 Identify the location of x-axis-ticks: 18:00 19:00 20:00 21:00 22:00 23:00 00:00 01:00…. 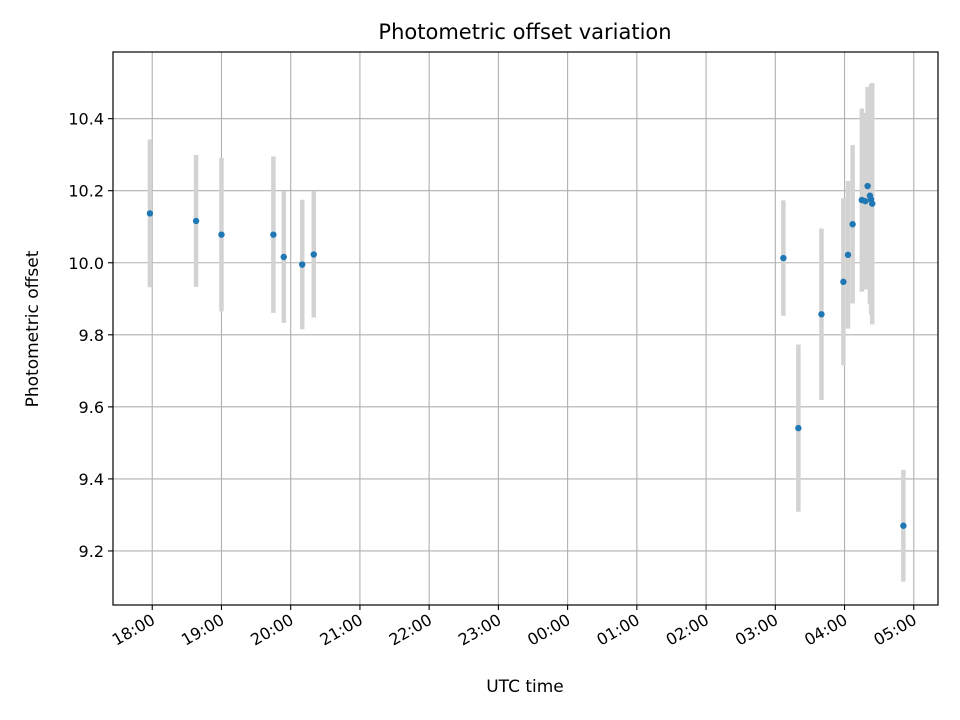
(514, 627).